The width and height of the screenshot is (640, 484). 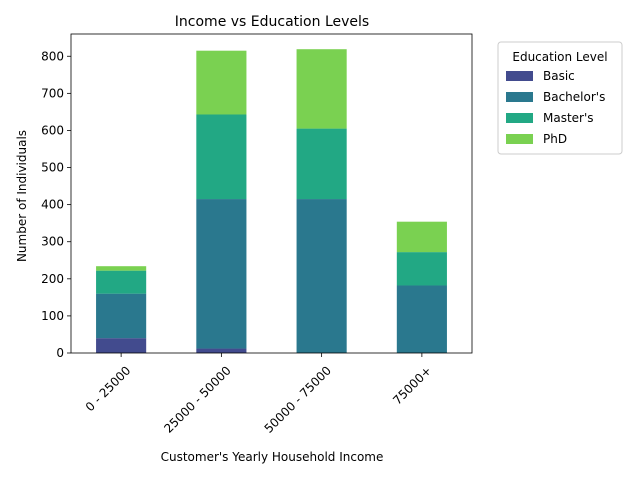 What do you see at coordinates (22, 196) in the screenshot?
I see `y-axis-label: Number of Individuals` at bounding box center [22, 196].